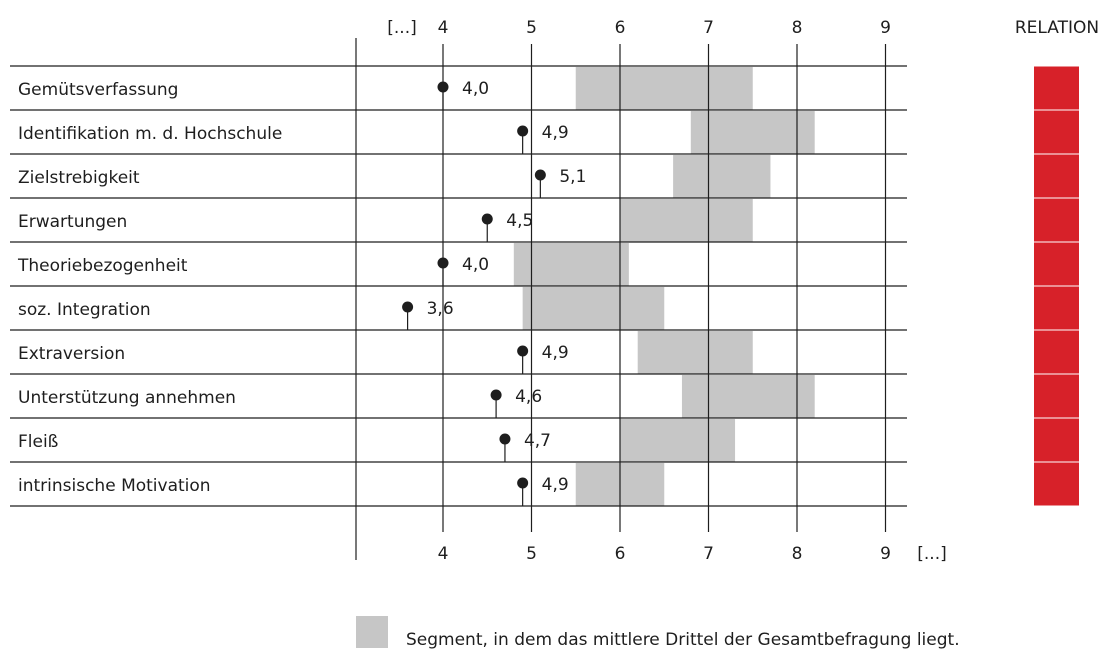 This screenshot has height=649, width=1105. What do you see at coordinates (620, 554) in the screenshot?
I see `bottom-tick-label: 6` at bounding box center [620, 554].